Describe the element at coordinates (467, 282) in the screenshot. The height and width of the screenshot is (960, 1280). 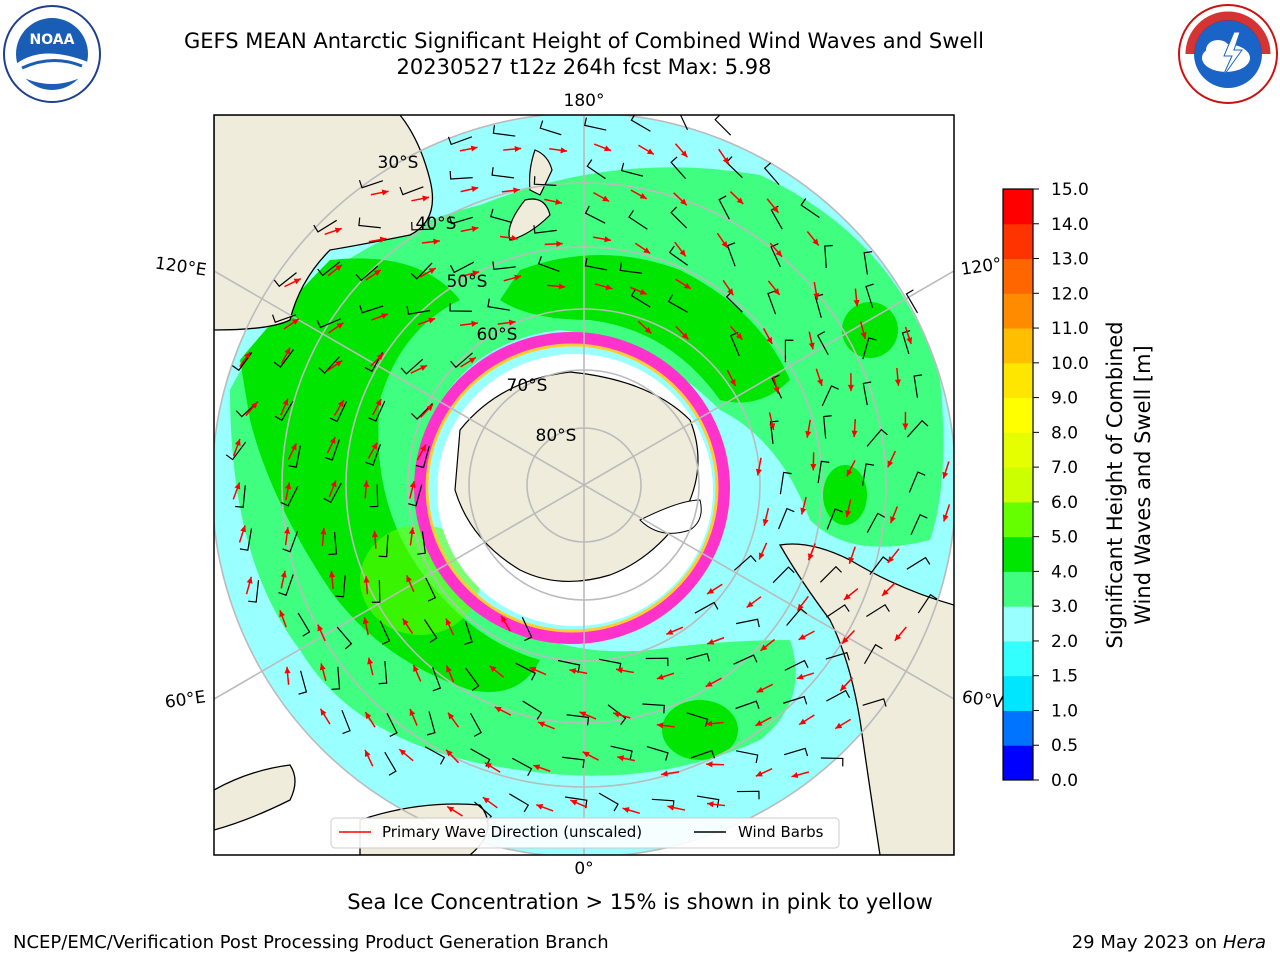
I see `lat-label-50s: 50°S` at that location.